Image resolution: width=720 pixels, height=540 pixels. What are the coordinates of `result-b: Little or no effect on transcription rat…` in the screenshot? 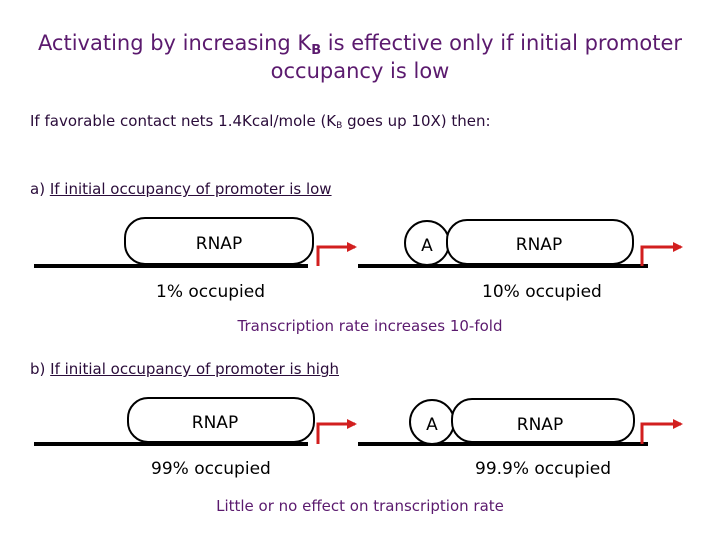 It's located at (360, 506).